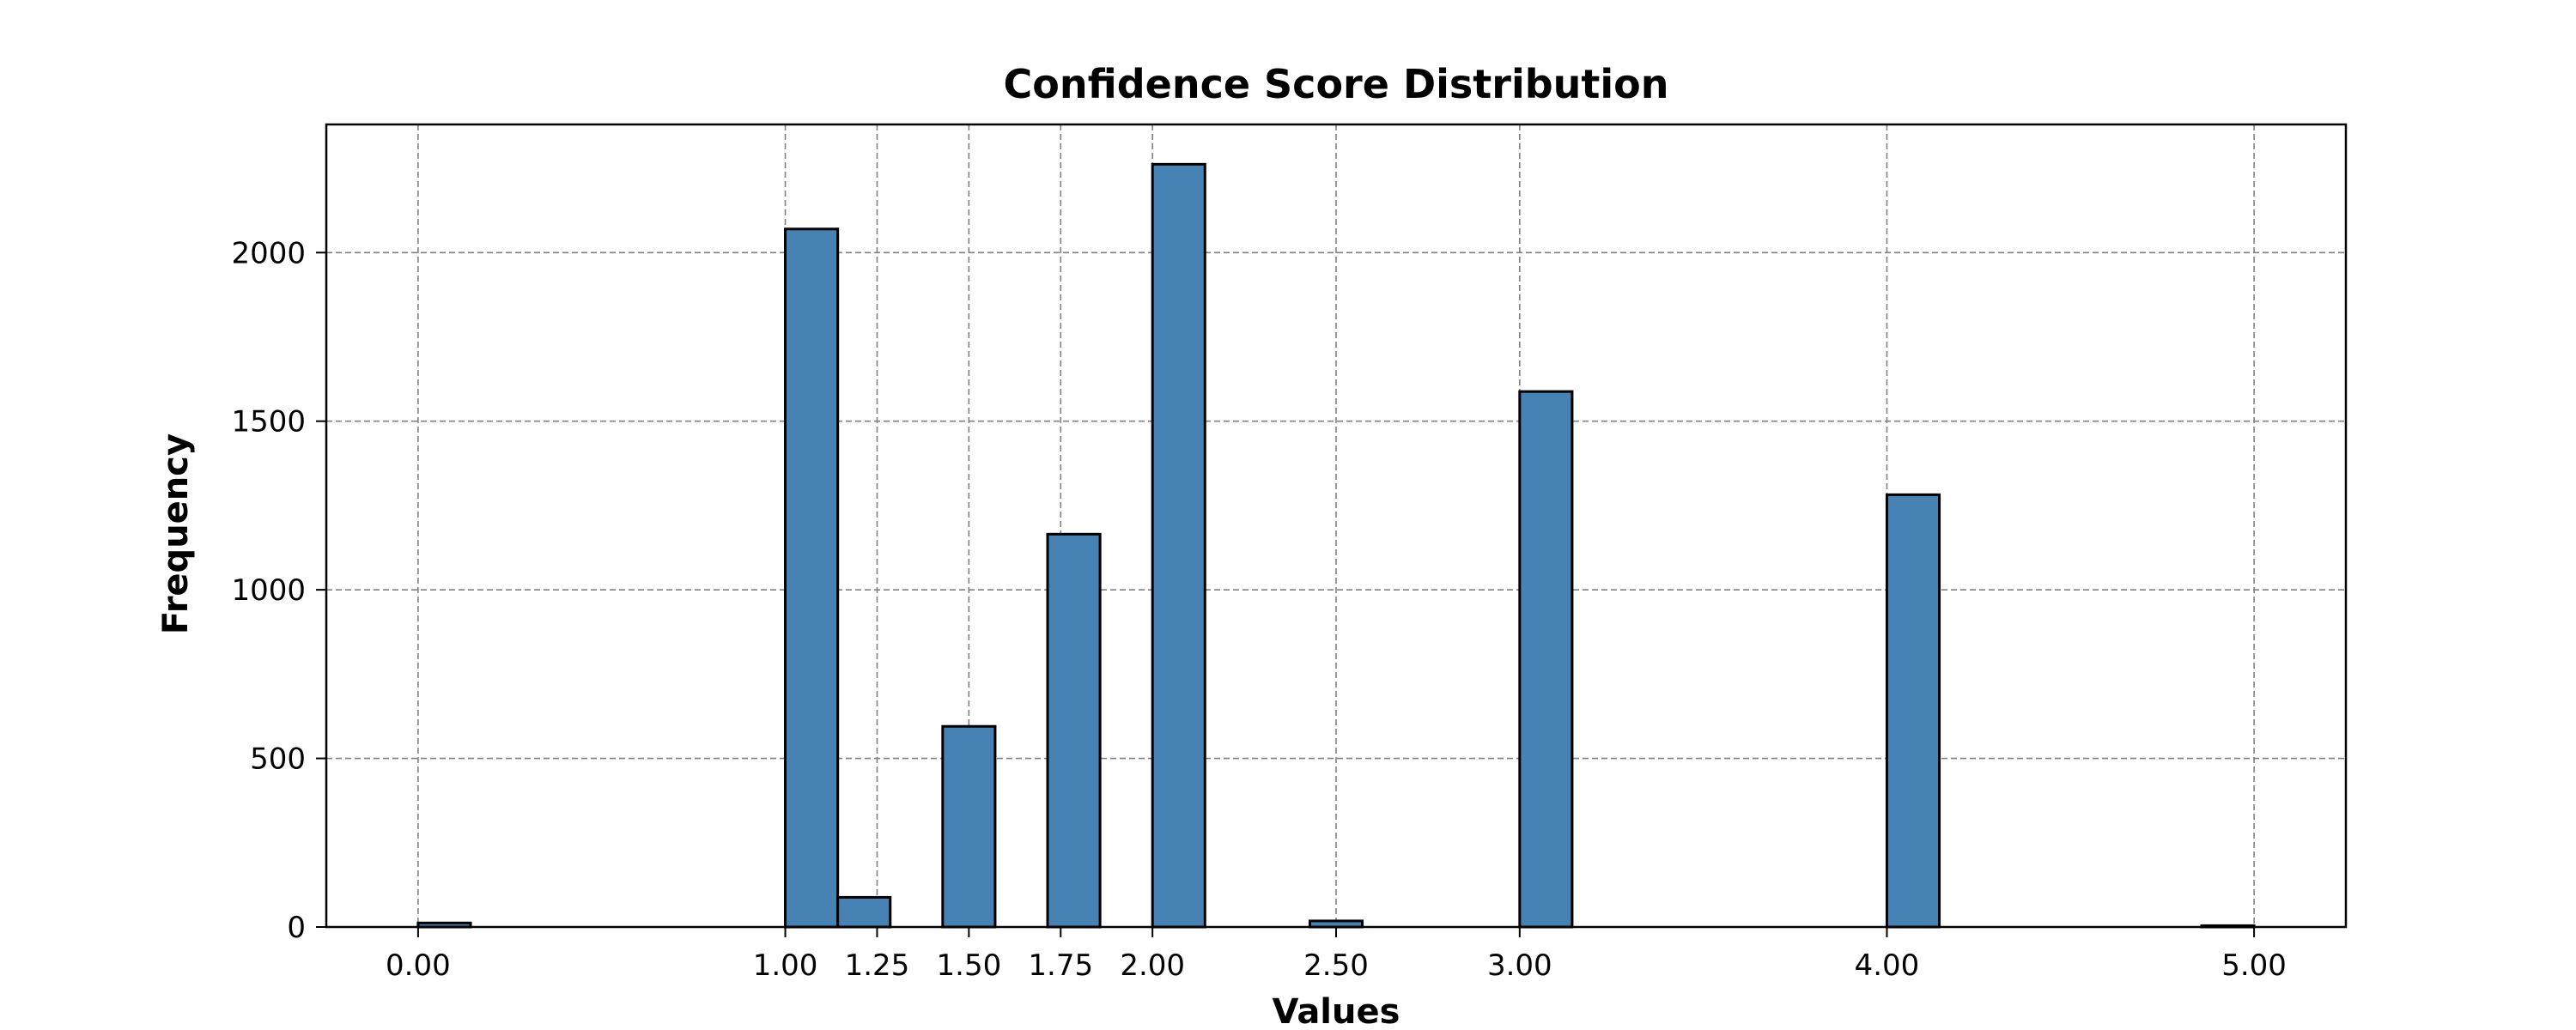 This screenshot has width=2576, height=1030. What do you see at coordinates (296, 928) in the screenshot?
I see `y-tick-label: 0` at bounding box center [296, 928].